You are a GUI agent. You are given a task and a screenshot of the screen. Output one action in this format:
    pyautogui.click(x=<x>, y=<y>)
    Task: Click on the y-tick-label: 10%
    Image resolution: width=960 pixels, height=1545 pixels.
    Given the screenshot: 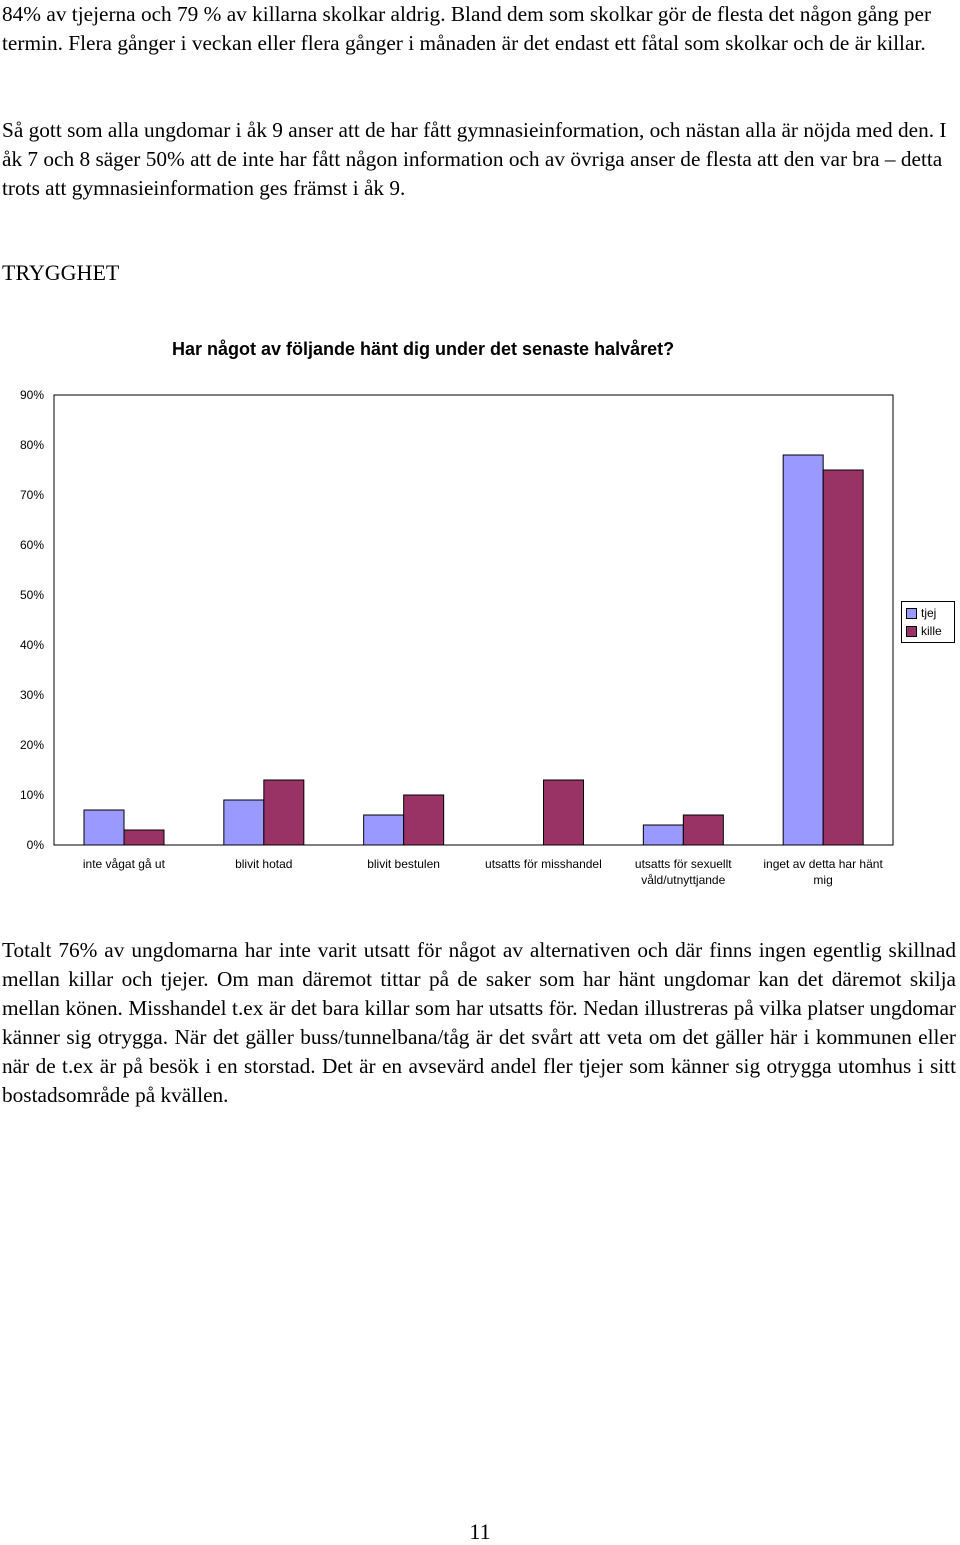 What is the action you would take?
    pyautogui.click(x=32, y=795)
    